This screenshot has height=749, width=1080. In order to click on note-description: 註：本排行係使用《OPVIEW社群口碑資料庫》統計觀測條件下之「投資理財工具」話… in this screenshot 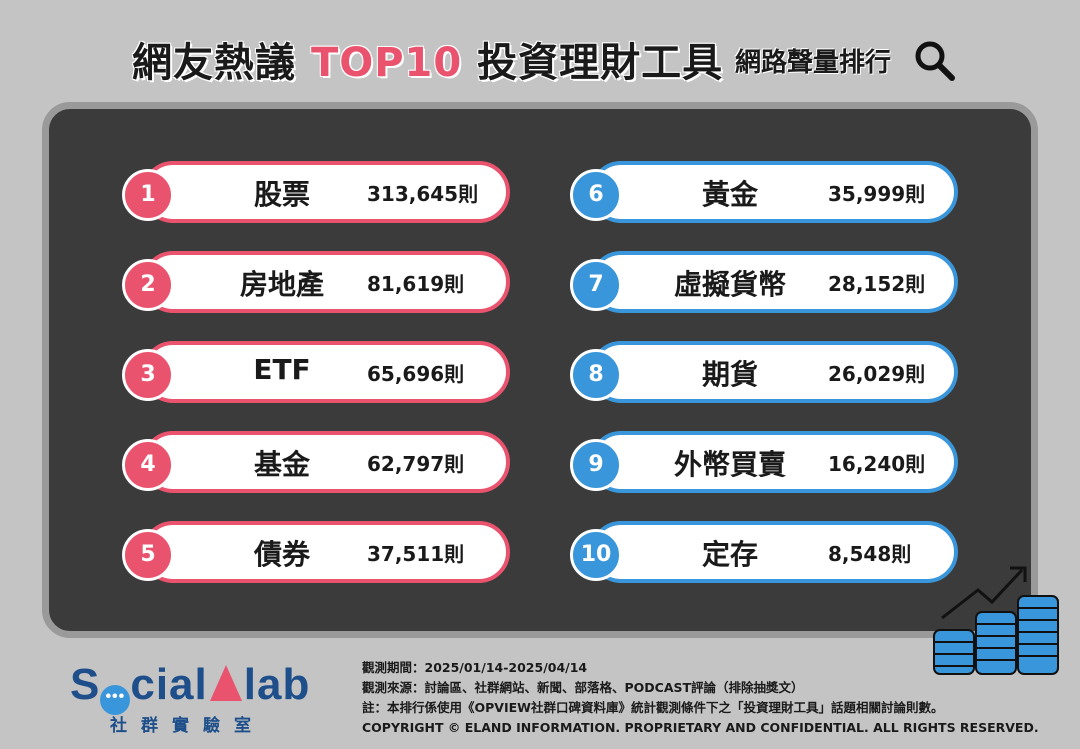, I will do `click(653, 707)`.